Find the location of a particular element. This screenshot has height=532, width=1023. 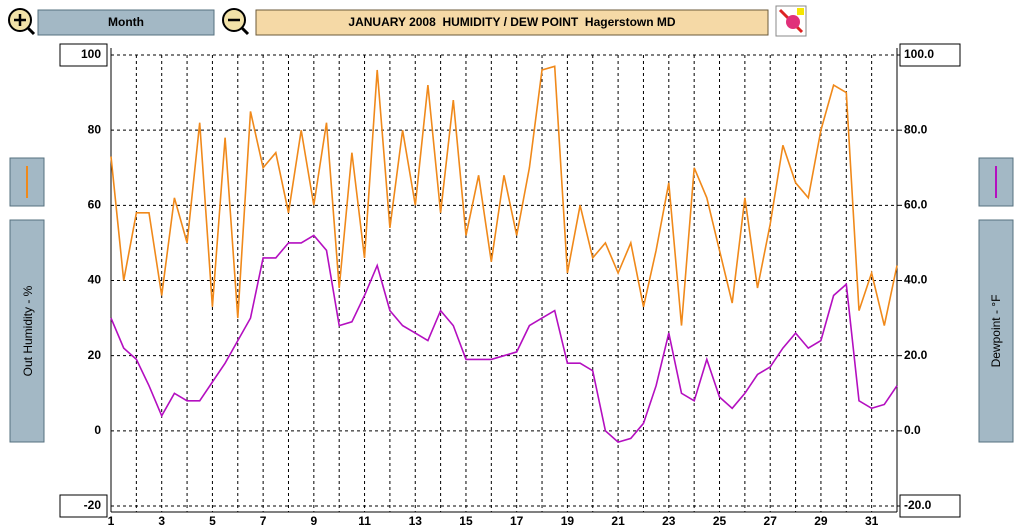

x-tick-label: 23 is located at coordinates (669, 521).